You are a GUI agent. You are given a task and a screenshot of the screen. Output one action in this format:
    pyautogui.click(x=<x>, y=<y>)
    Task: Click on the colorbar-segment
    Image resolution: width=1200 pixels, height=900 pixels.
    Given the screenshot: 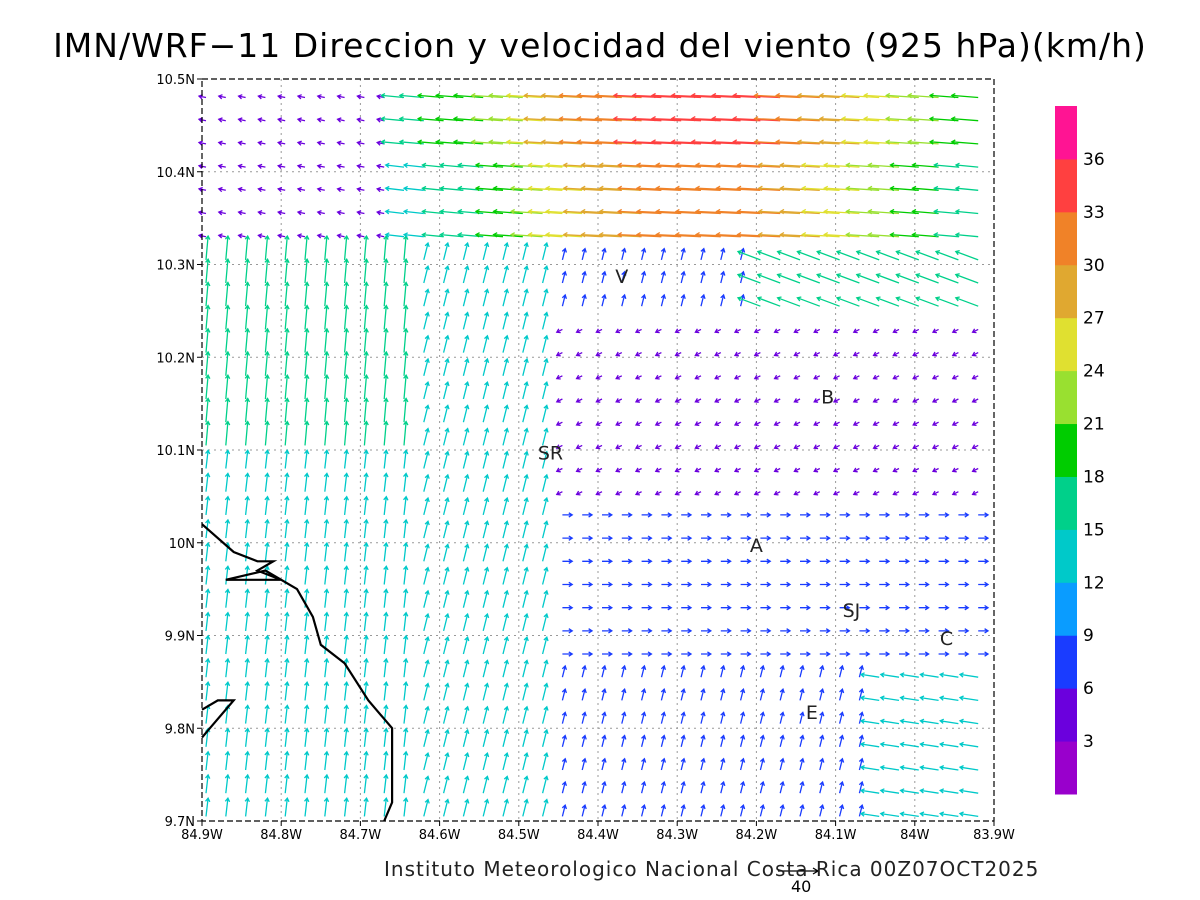 What is the action you would take?
    pyautogui.click(x=1066, y=768)
    